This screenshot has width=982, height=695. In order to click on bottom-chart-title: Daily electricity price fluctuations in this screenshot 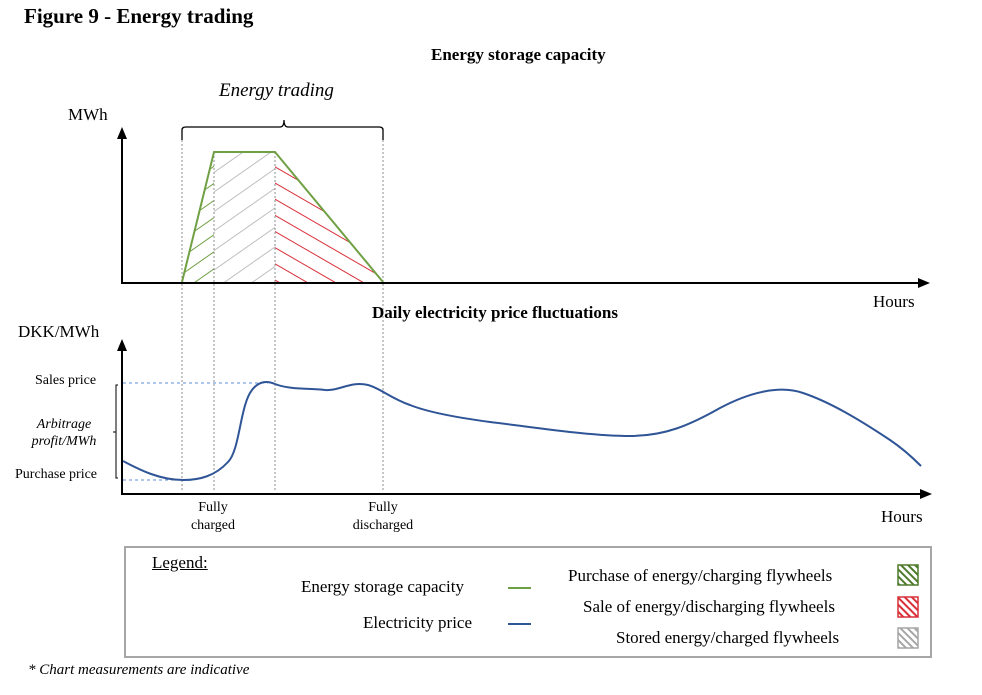, I will do `click(495, 312)`.